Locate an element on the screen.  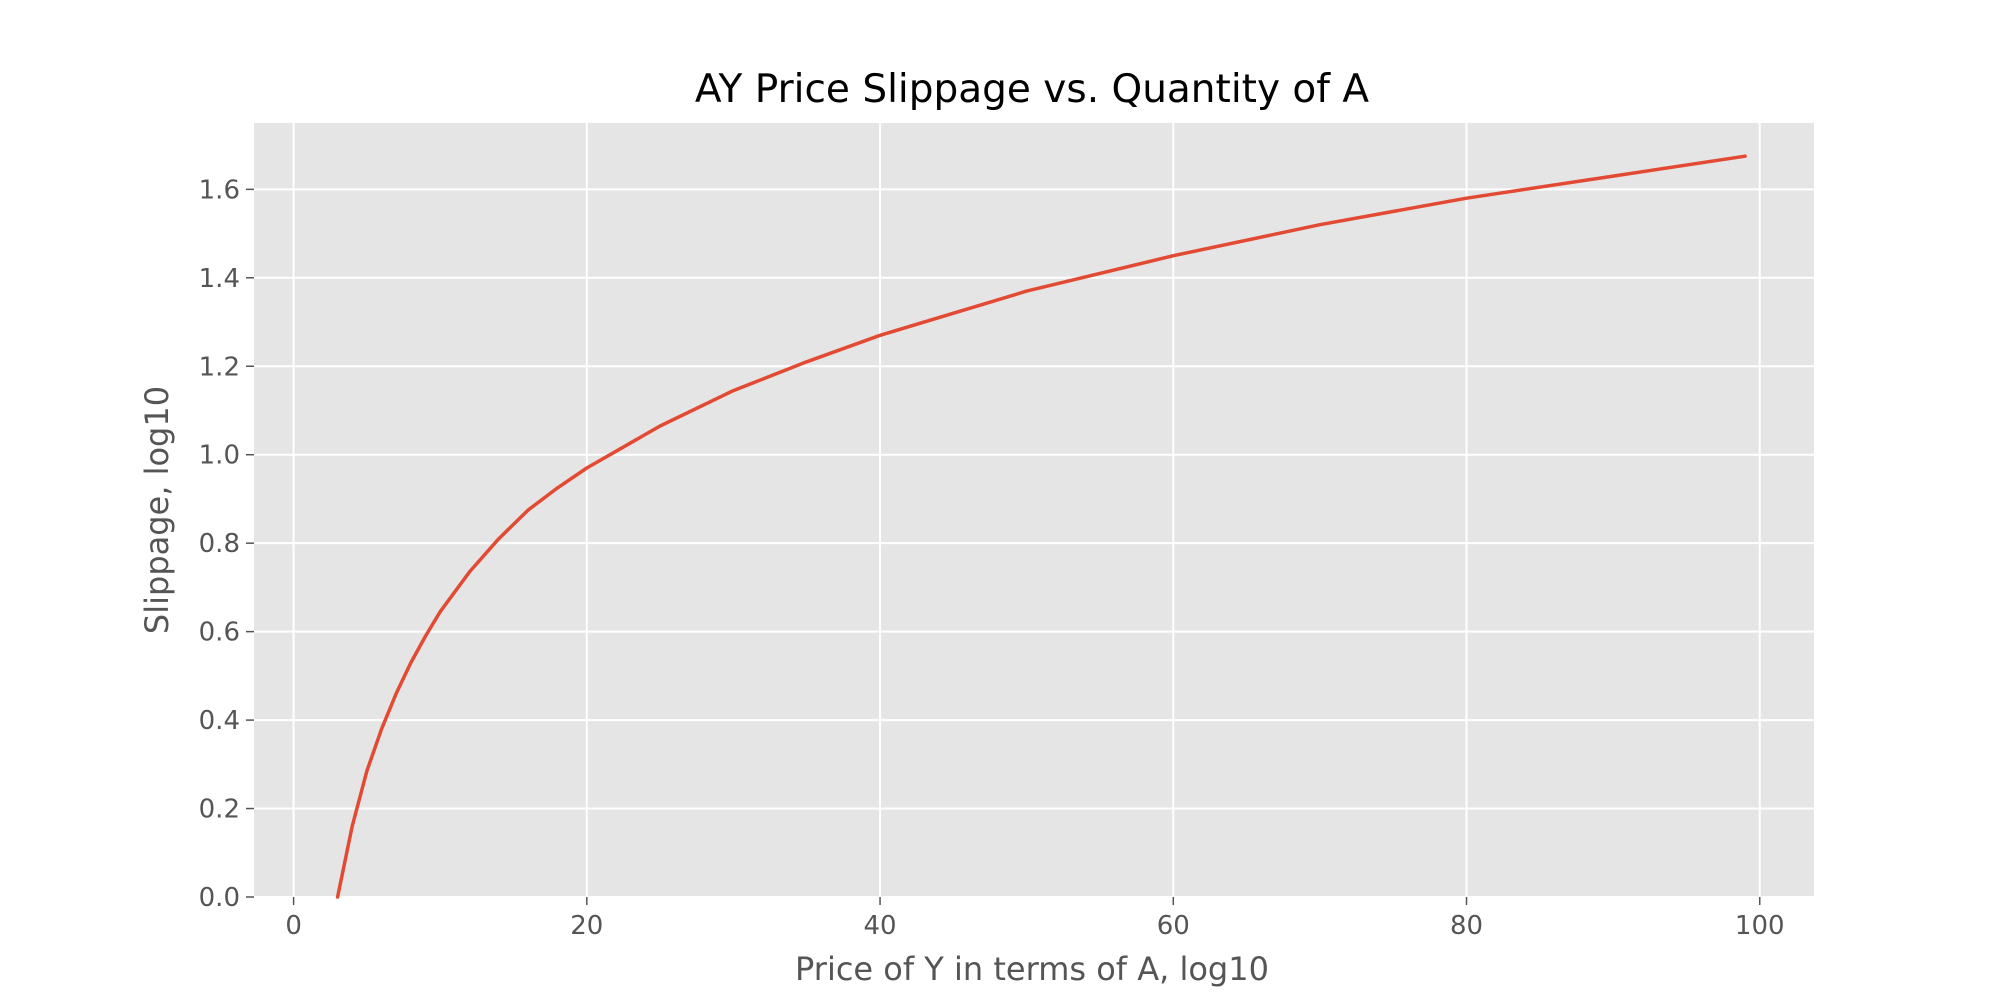
y-axis-label: Slippage, log10 is located at coordinates (157, 510).